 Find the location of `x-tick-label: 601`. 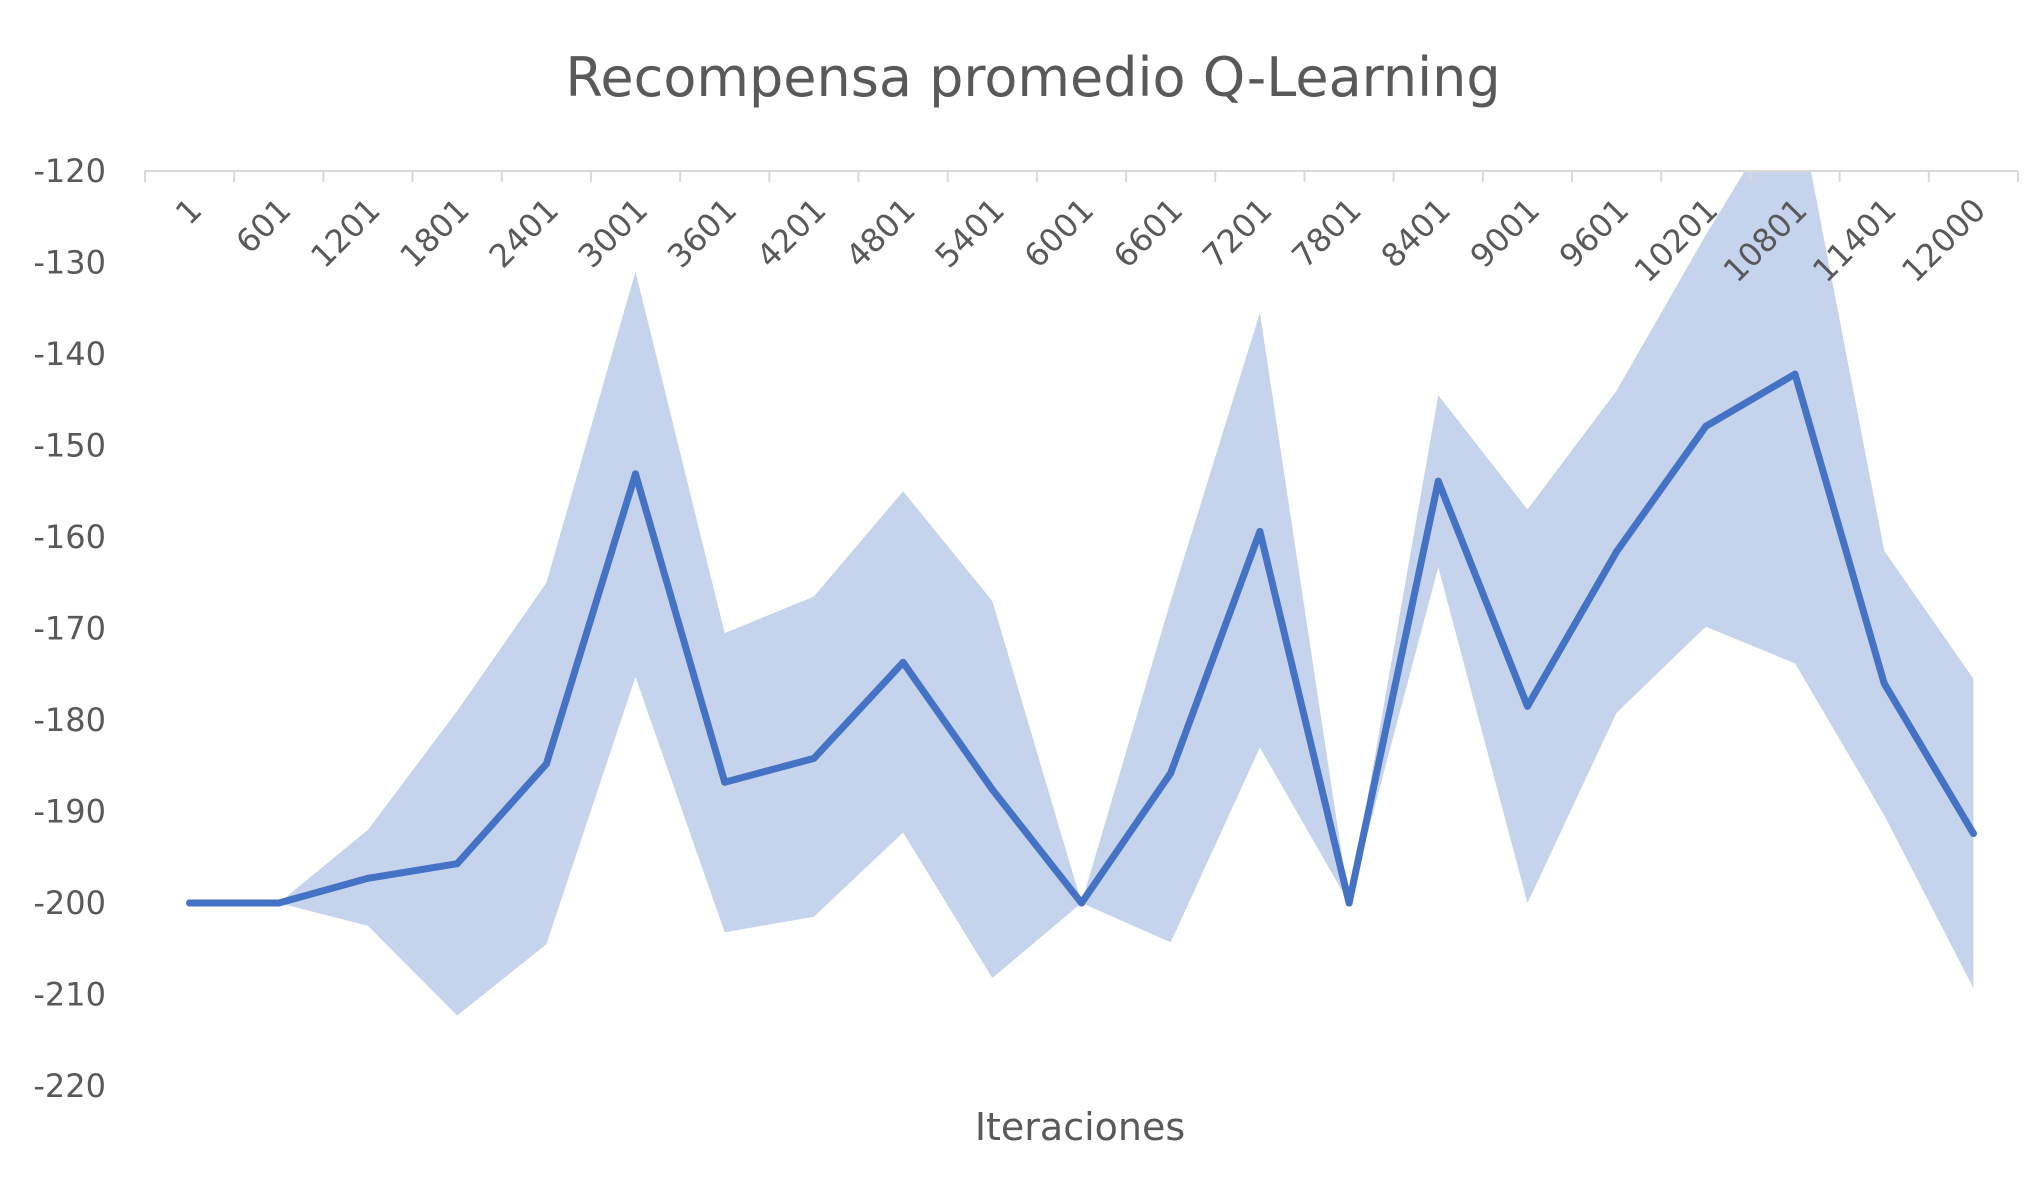

x-tick-label: 601 is located at coordinates (263, 226).